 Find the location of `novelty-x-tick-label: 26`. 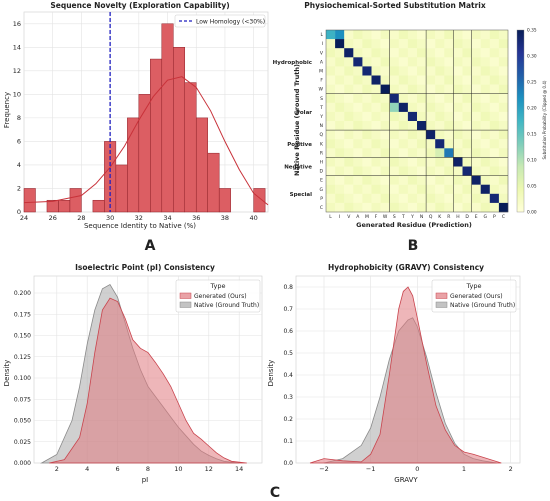

novelty-x-tick-label: 26 is located at coordinates (53, 218).